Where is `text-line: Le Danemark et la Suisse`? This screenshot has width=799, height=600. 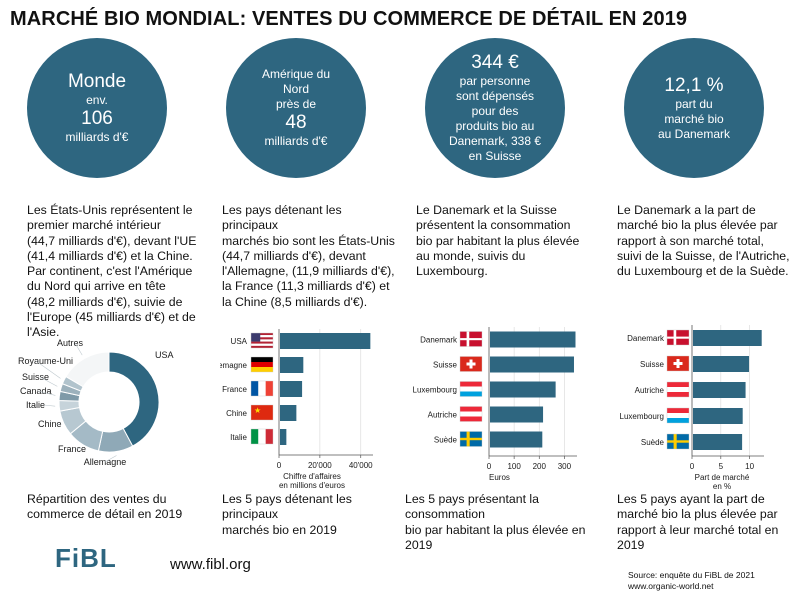 text-line: Le Danemark et la Suisse is located at coordinates (486, 210).